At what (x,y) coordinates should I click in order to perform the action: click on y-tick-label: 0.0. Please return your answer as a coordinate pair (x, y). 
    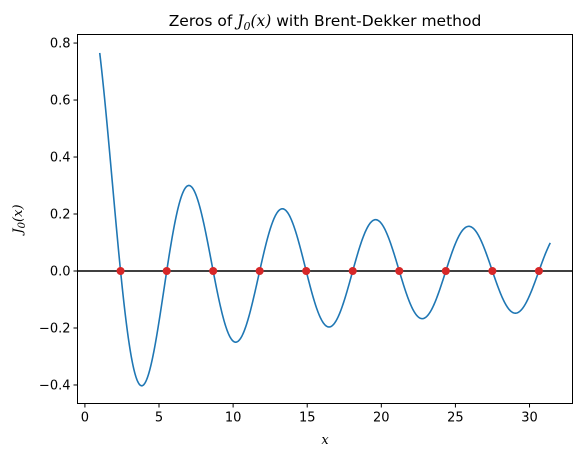
    Looking at the image, I should click on (60, 272).